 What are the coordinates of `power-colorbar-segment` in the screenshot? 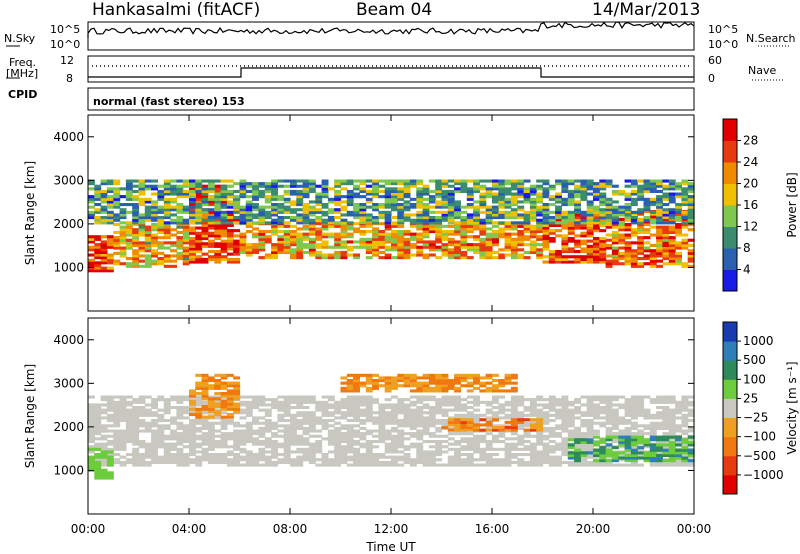 It's located at (730, 173).